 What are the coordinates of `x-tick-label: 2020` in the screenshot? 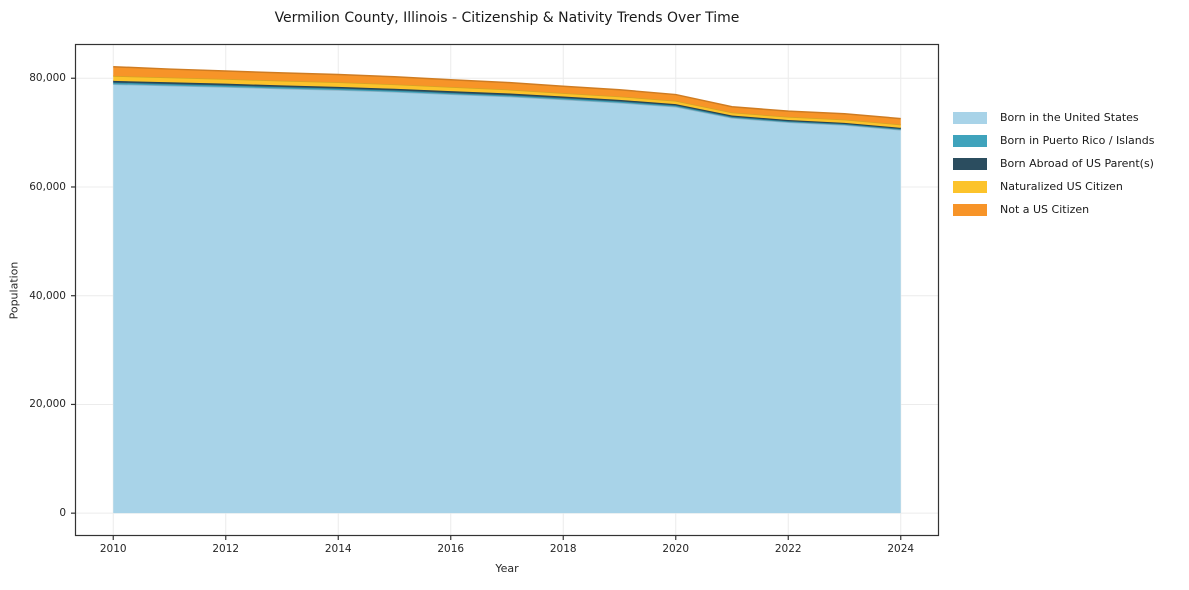 It's located at (676, 549).